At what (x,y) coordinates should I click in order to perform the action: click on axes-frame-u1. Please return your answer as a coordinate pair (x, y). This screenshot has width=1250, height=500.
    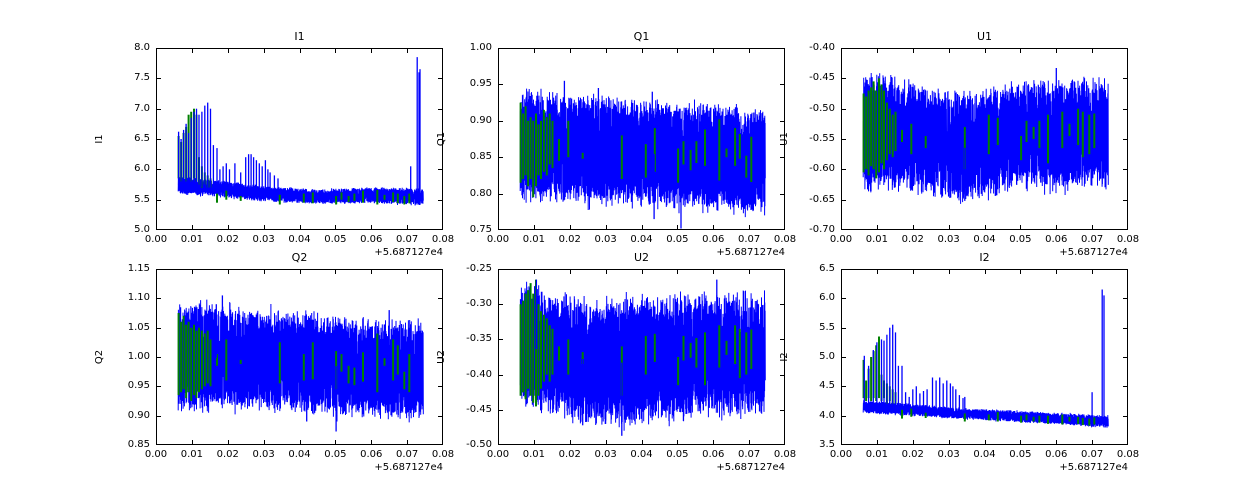
    Looking at the image, I should click on (984, 139).